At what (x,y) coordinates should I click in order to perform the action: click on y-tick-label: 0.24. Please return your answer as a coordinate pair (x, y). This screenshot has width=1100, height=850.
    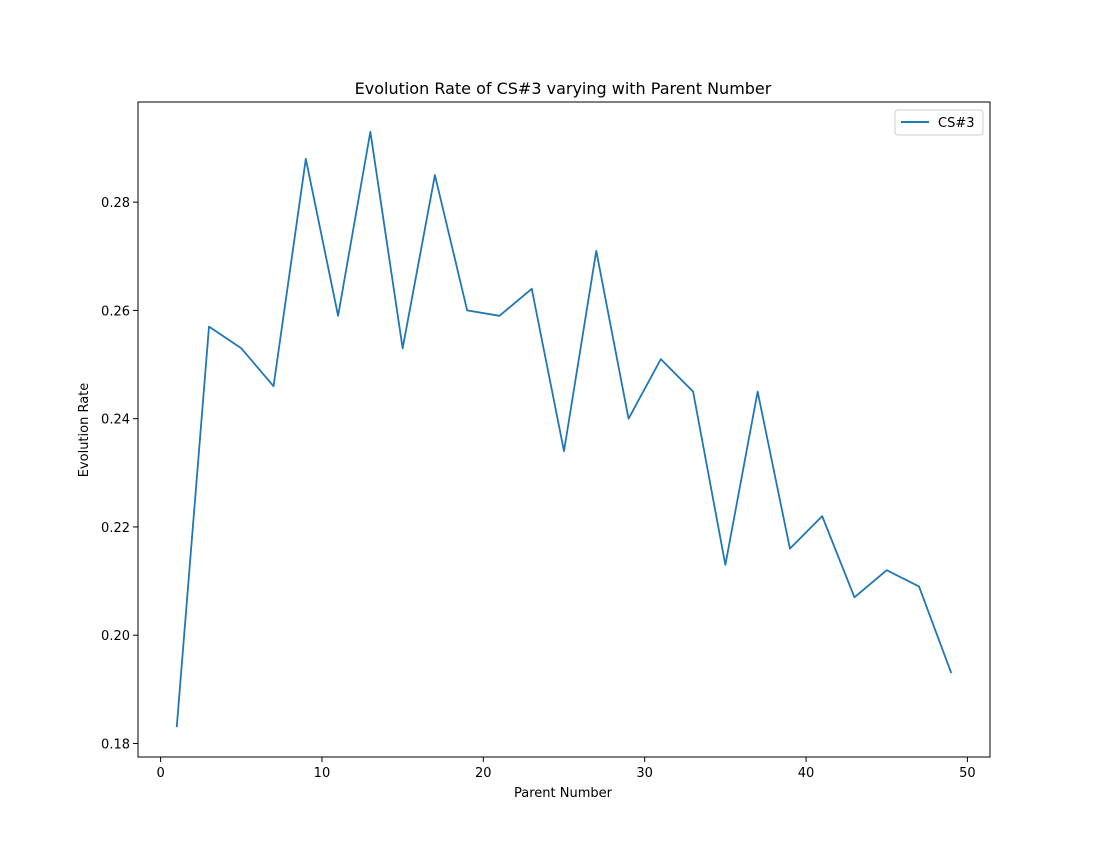
    Looking at the image, I should click on (115, 420).